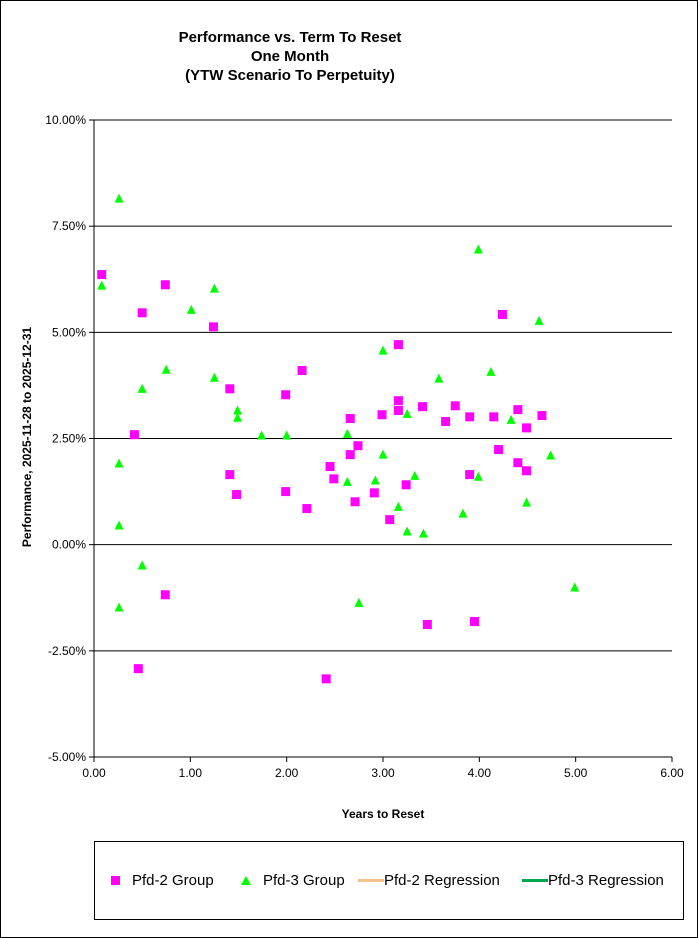  Describe the element at coordinates (304, 880) in the screenshot. I see `legend-label: Pfd-3 Group` at that location.